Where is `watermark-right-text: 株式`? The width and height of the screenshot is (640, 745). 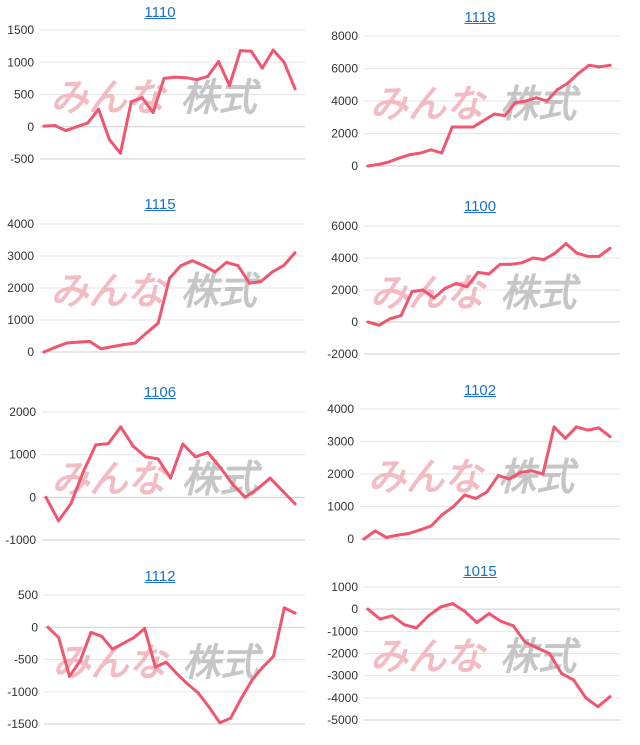 watermark-right-text: 株式 is located at coordinates (221, 292).